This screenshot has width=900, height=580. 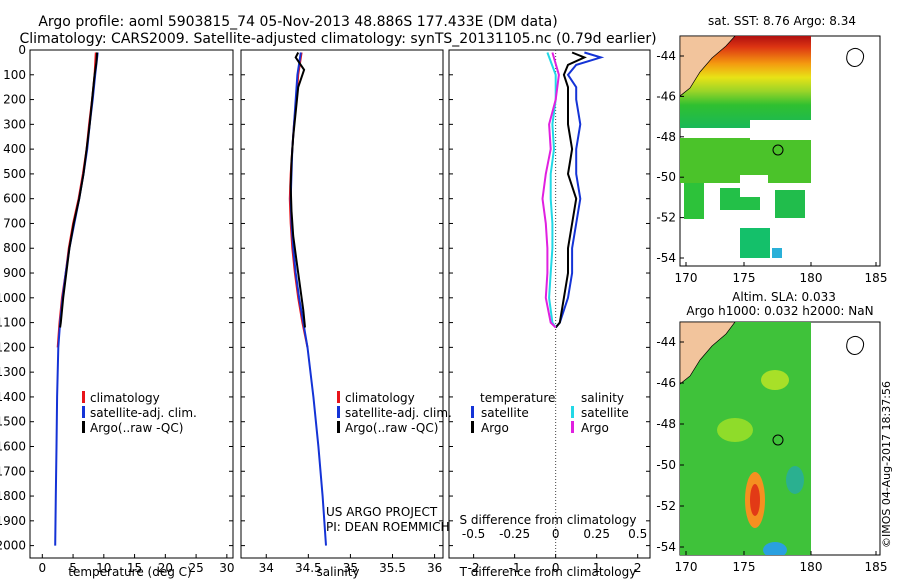 I want to click on x-tick-label: 34.5, so click(x=308, y=568).